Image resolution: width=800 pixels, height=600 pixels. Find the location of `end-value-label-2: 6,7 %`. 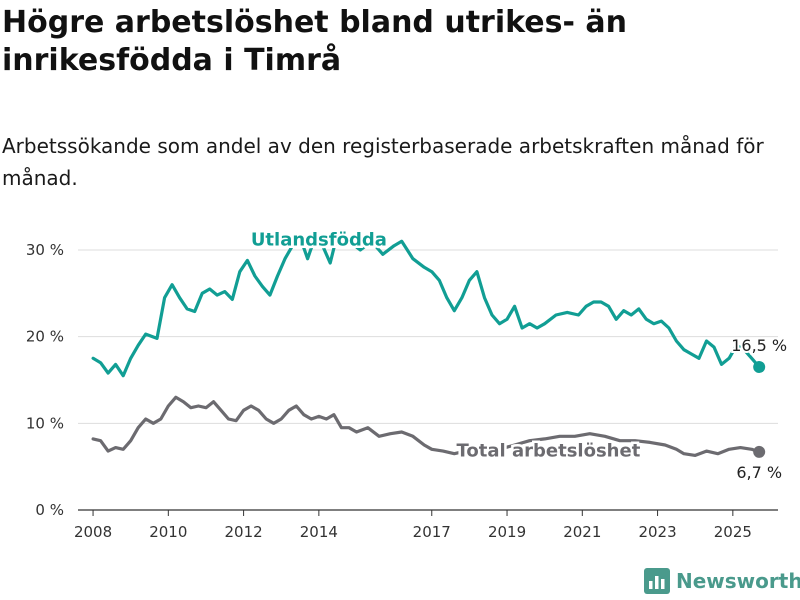

end-value-label-2: 6,7 % is located at coordinates (759, 472).